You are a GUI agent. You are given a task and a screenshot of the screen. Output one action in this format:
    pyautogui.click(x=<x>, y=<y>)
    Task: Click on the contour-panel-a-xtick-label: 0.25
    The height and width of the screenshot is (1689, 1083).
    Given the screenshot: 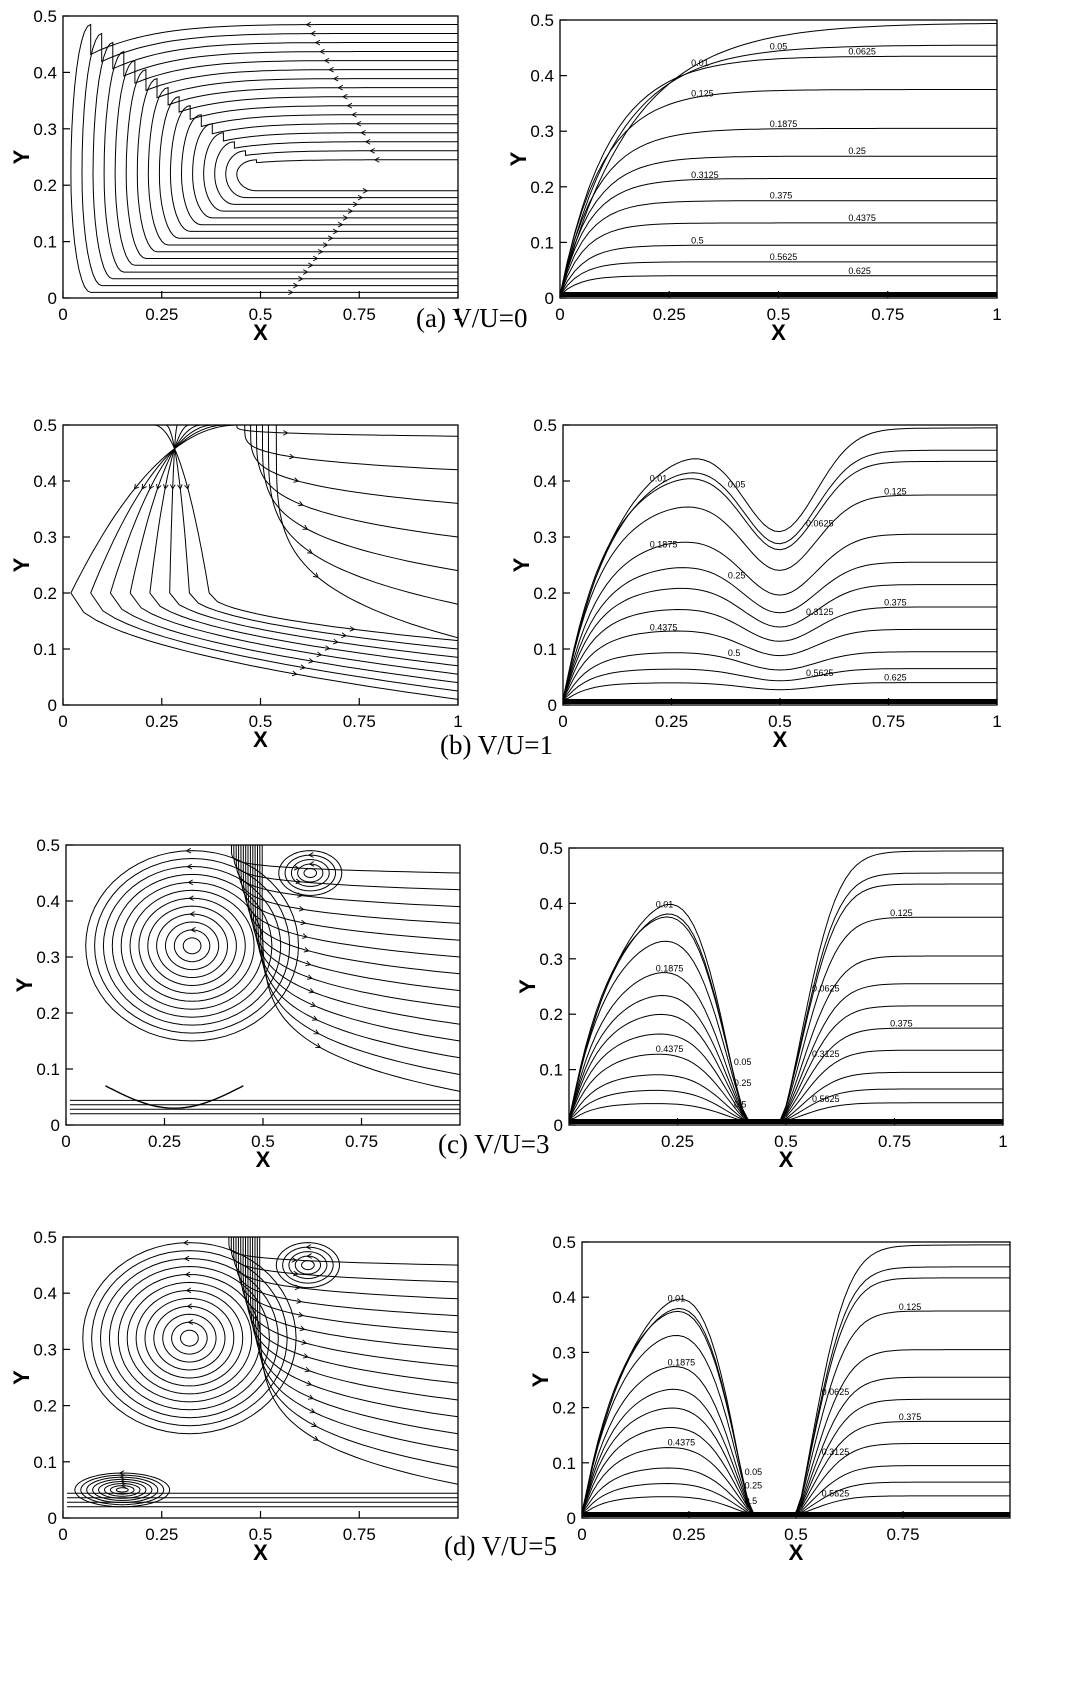 What is the action you would take?
    pyautogui.click(x=669, y=314)
    